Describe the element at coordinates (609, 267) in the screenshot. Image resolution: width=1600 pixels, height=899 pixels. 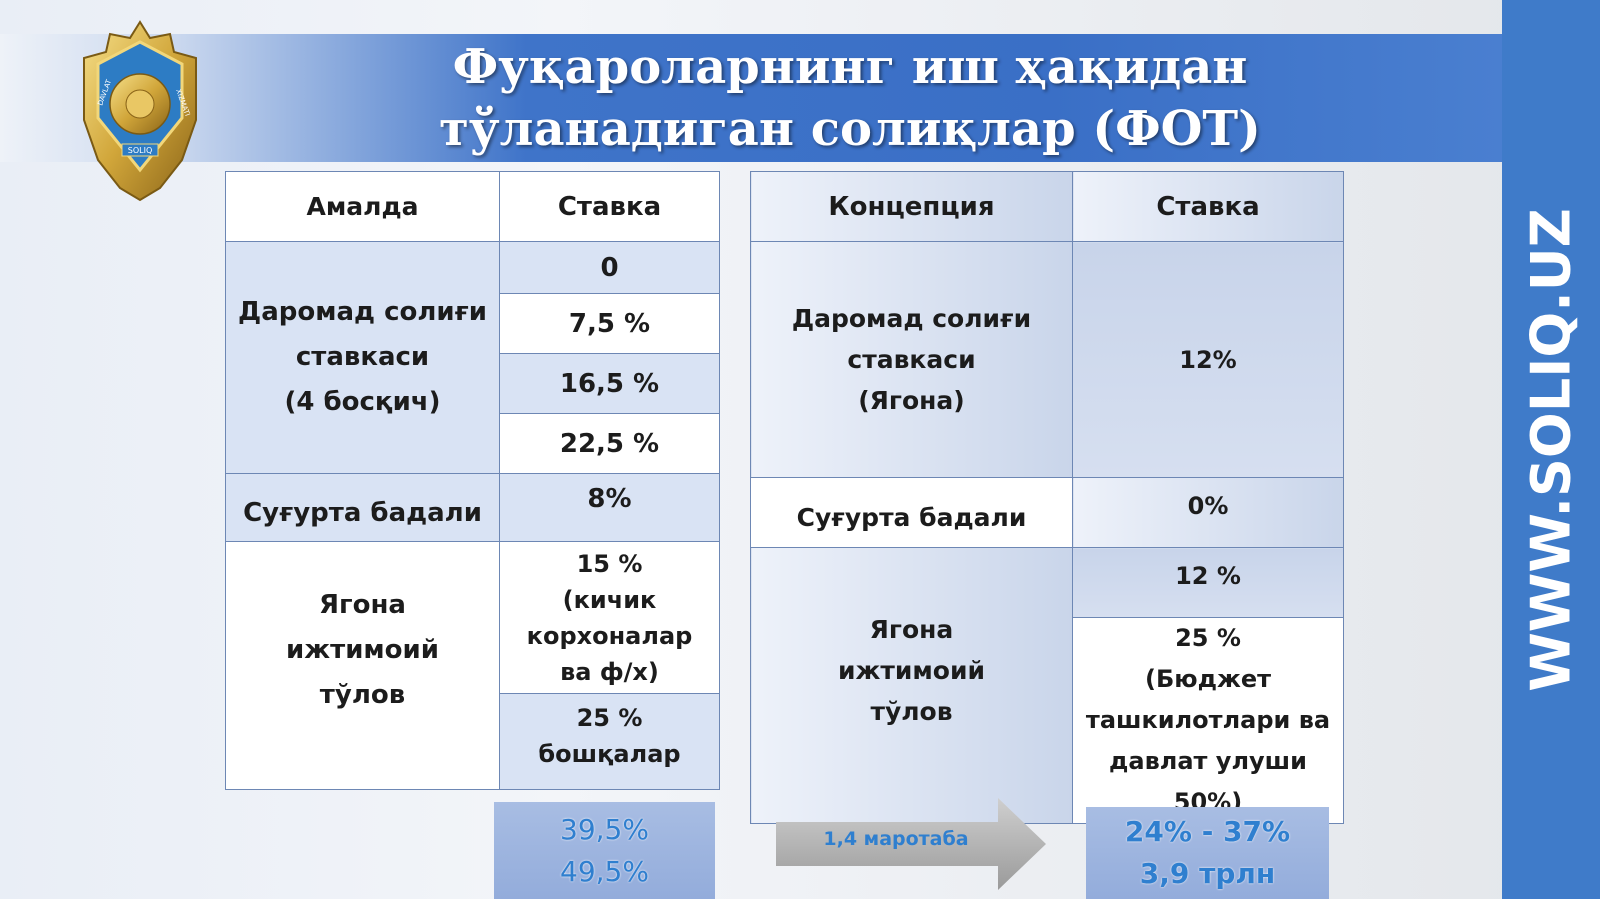
I see `current-income-rate-1: 0` at that location.